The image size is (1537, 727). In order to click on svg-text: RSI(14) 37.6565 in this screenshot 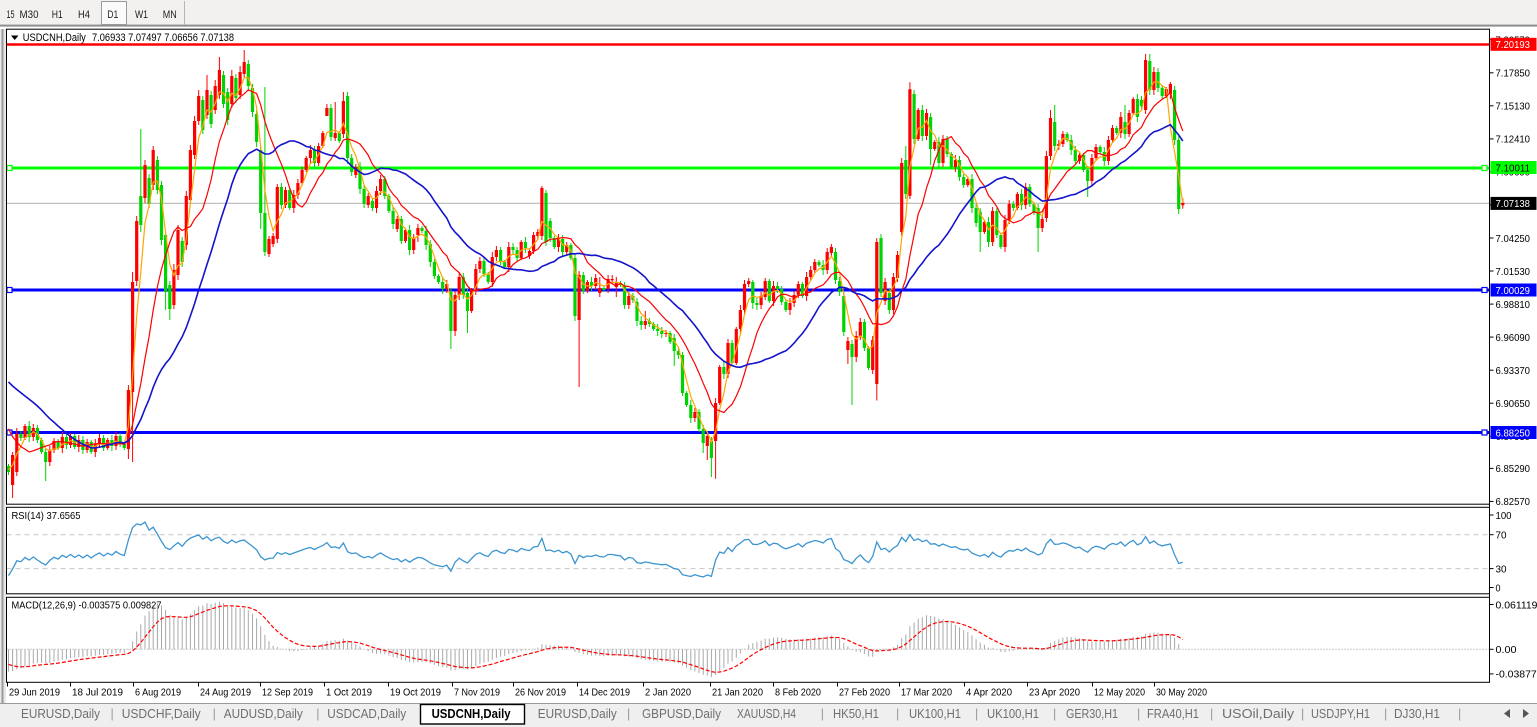, I will do `click(46, 516)`.